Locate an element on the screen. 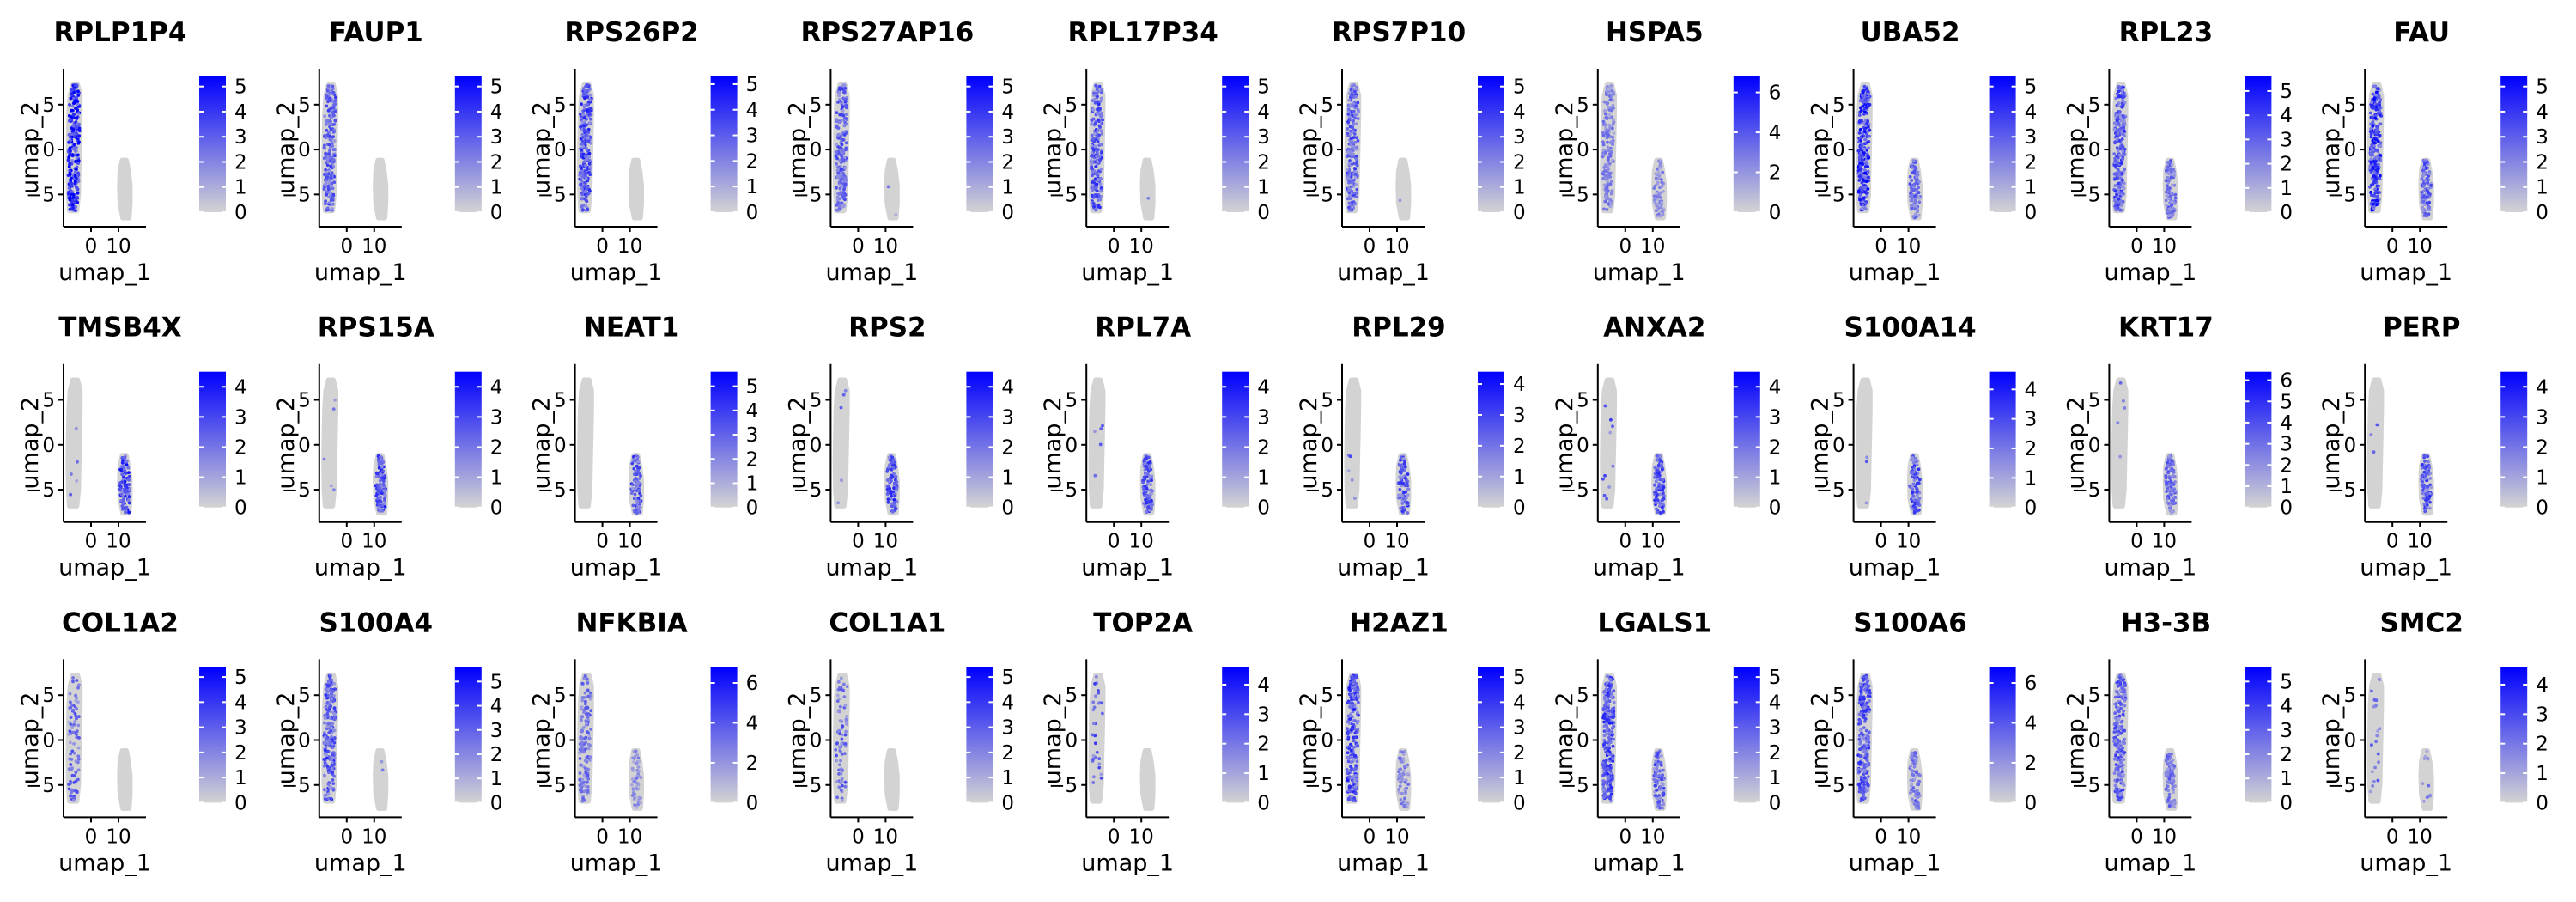  x-tick-label: 0 is located at coordinates (602, 837).